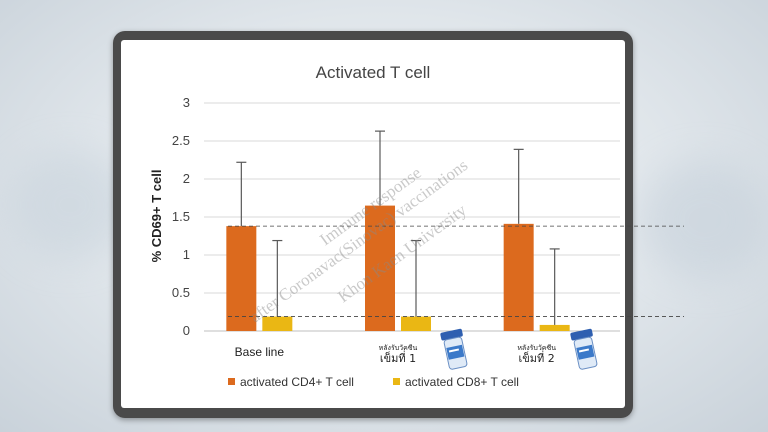 The width and height of the screenshot is (768, 432). What do you see at coordinates (537, 357) in the screenshot?
I see `category-label-line-2: เข็มที่ 2` at bounding box center [537, 357].